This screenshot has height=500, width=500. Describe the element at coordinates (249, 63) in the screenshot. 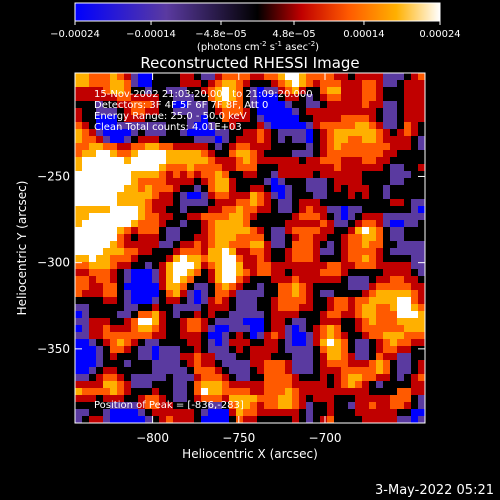

I see `chart-title: Reconstructed RHESSI Image` at that location.